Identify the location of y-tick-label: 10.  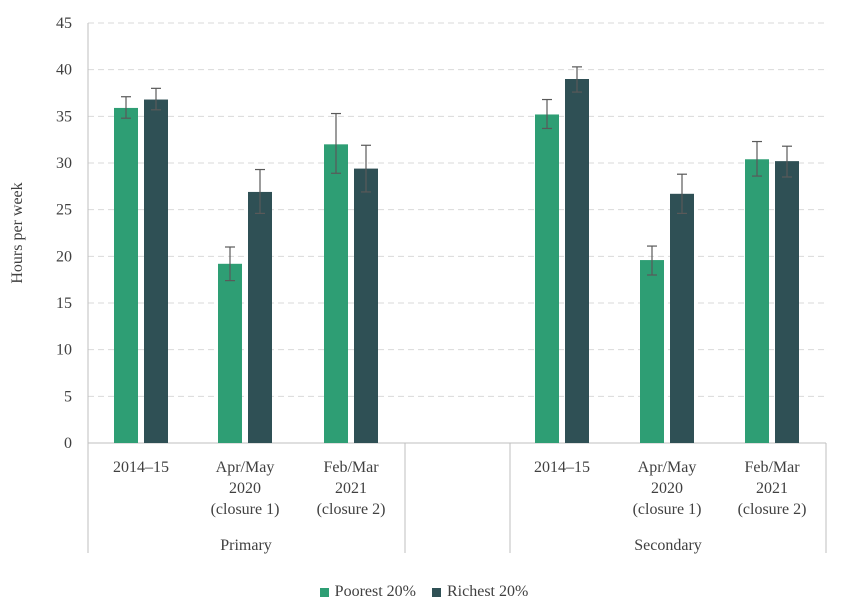
(64, 350).